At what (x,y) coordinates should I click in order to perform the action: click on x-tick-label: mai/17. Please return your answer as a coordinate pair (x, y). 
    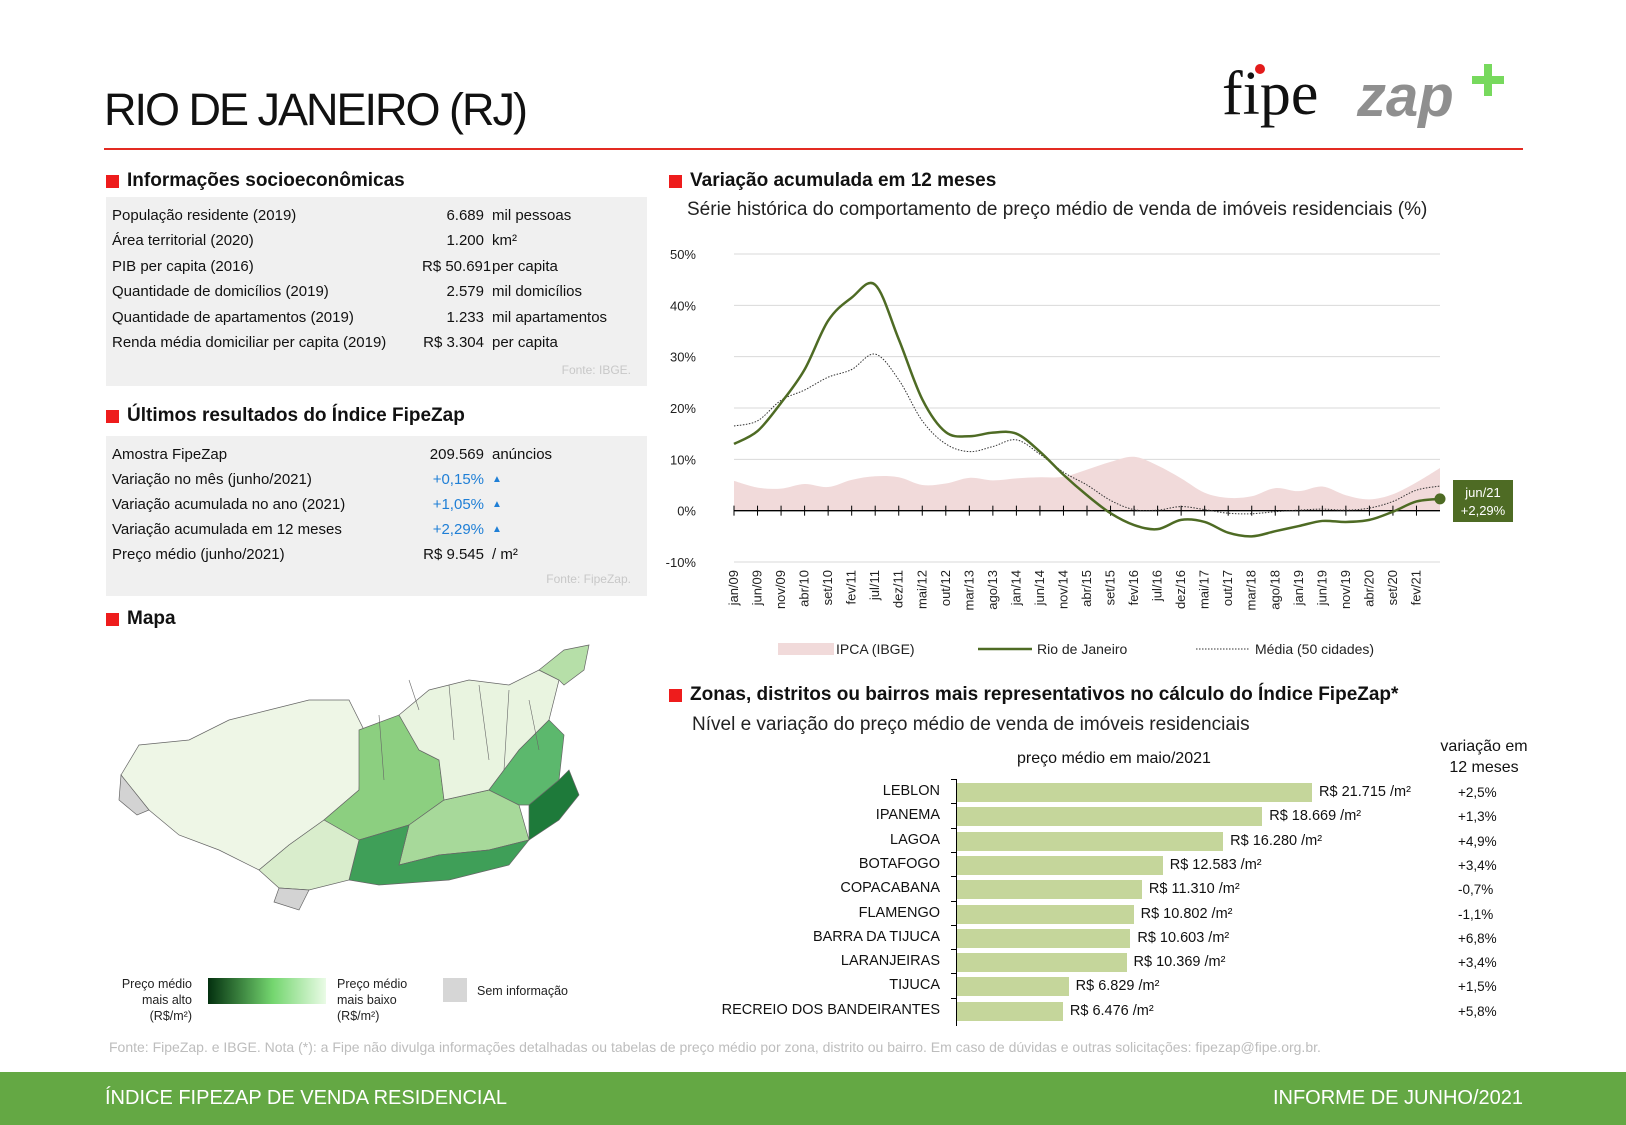
    Looking at the image, I should click on (1204, 589).